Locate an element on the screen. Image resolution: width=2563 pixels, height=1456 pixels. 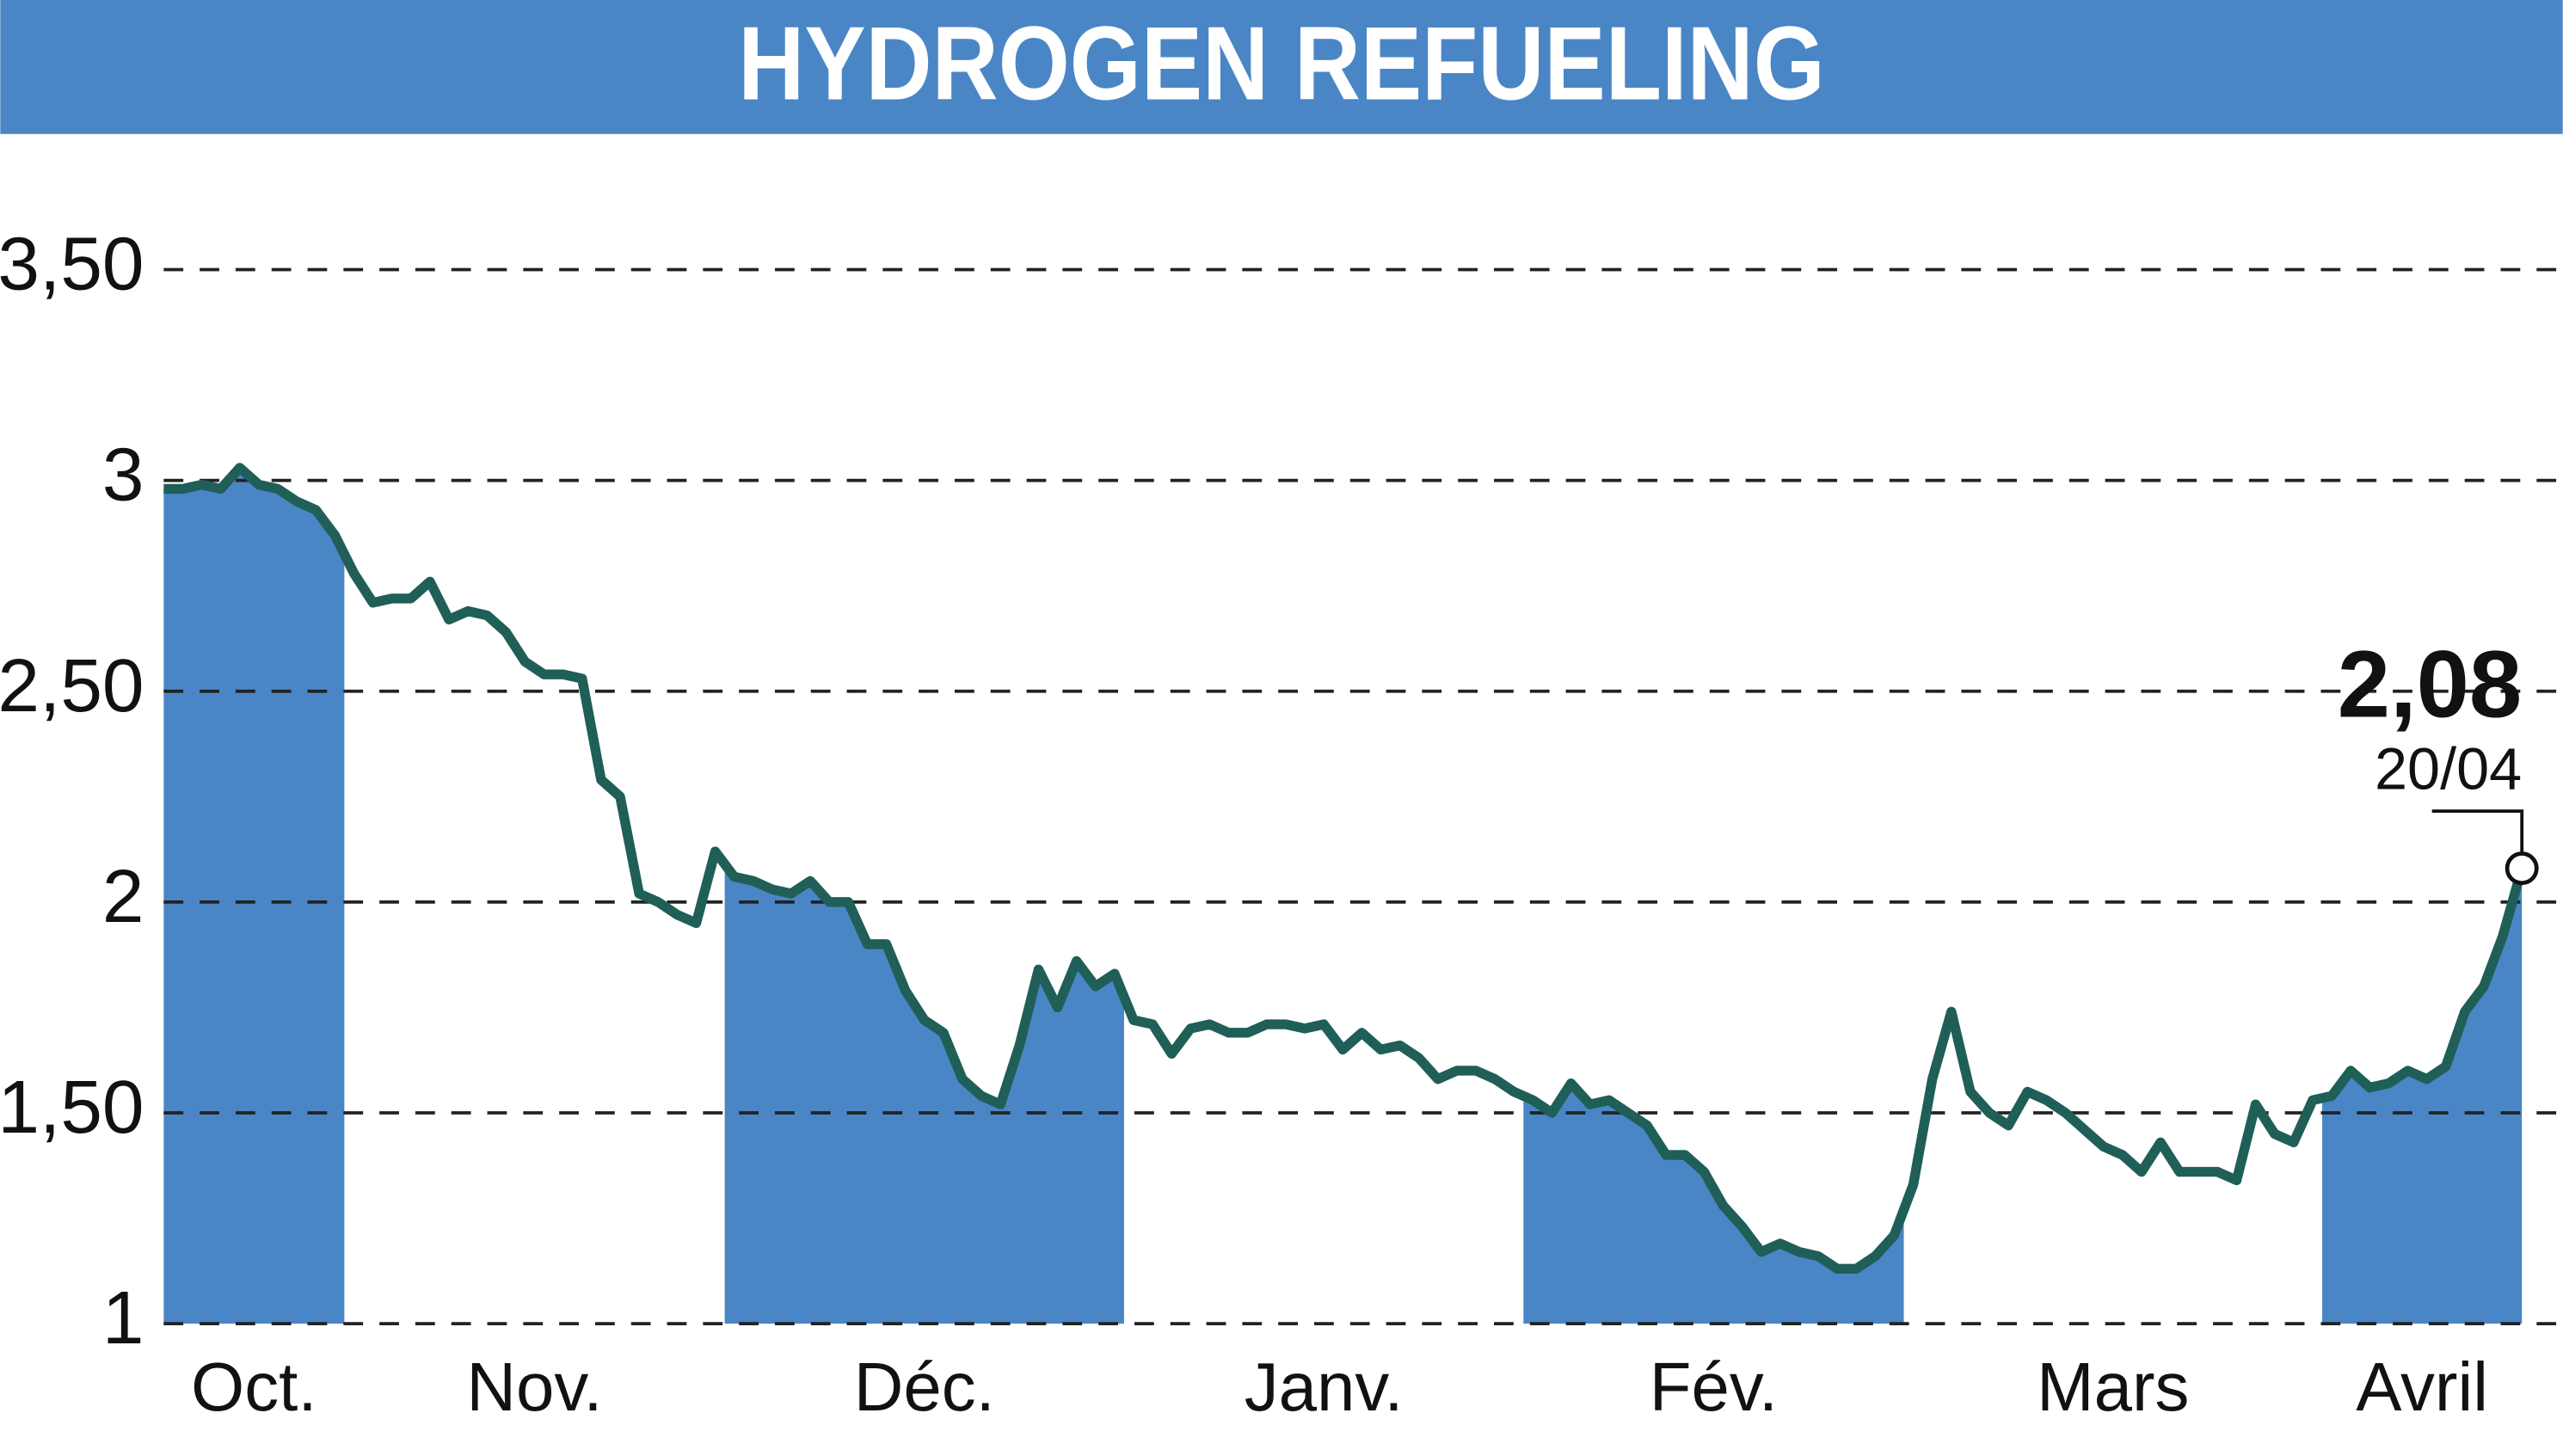
annotation-leader is located at coordinates (2477, 831).